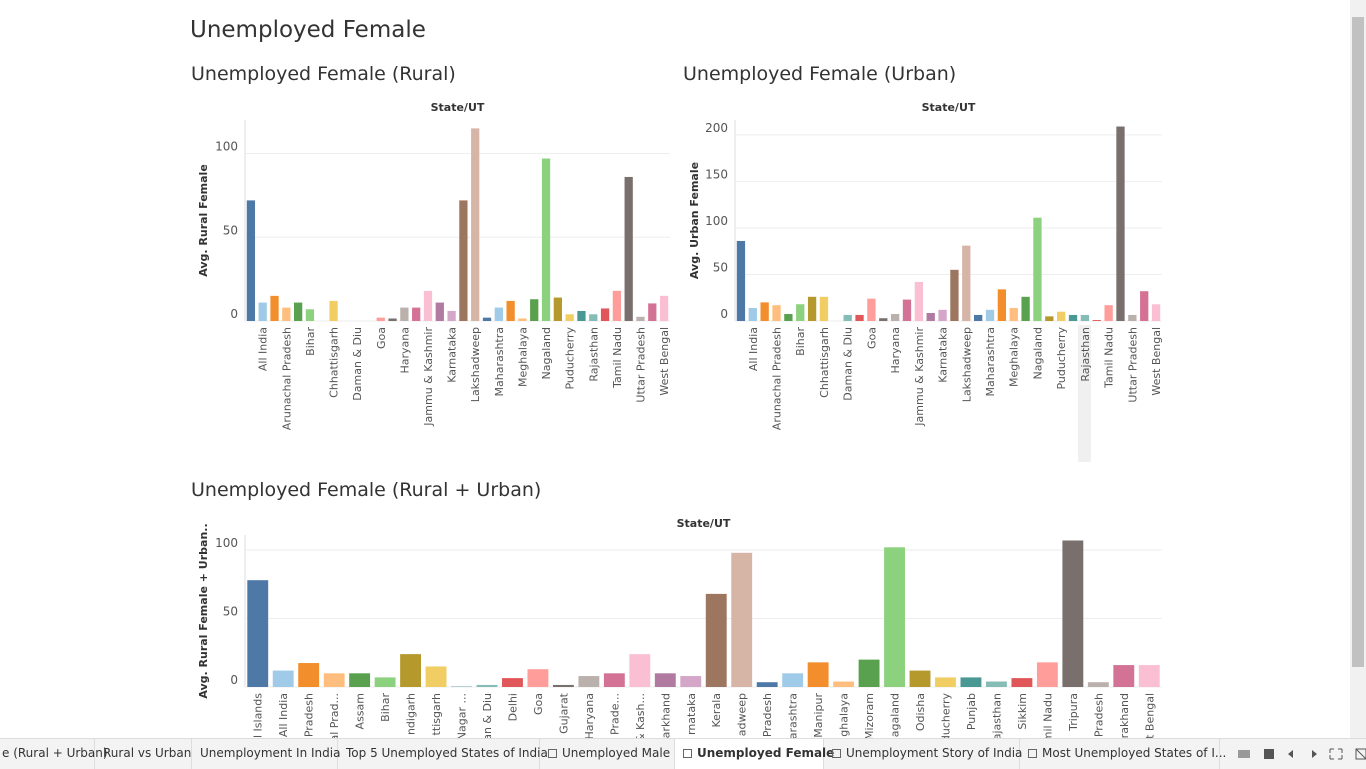  What do you see at coordinates (607, 754) in the screenshot?
I see `tab: Unemployed Male` at bounding box center [607, 754].